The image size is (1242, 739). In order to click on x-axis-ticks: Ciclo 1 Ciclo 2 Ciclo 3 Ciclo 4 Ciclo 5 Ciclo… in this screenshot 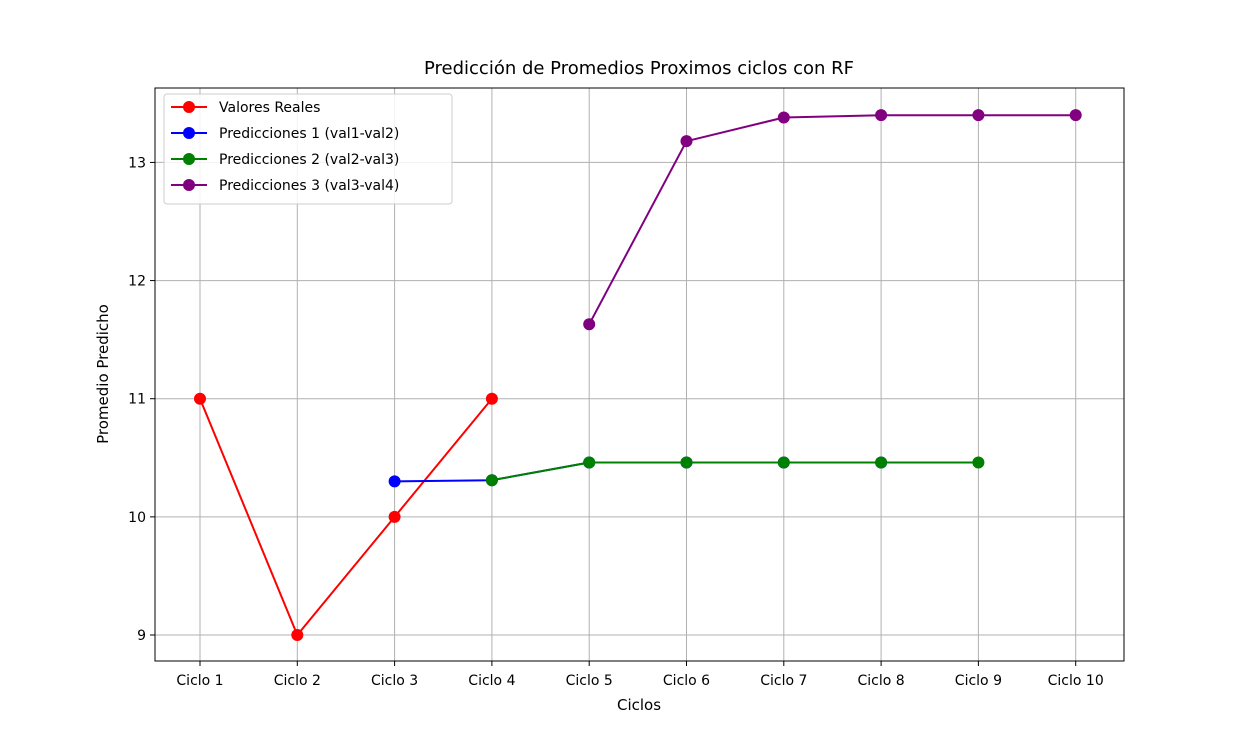, I will do `click(640, 675)`.